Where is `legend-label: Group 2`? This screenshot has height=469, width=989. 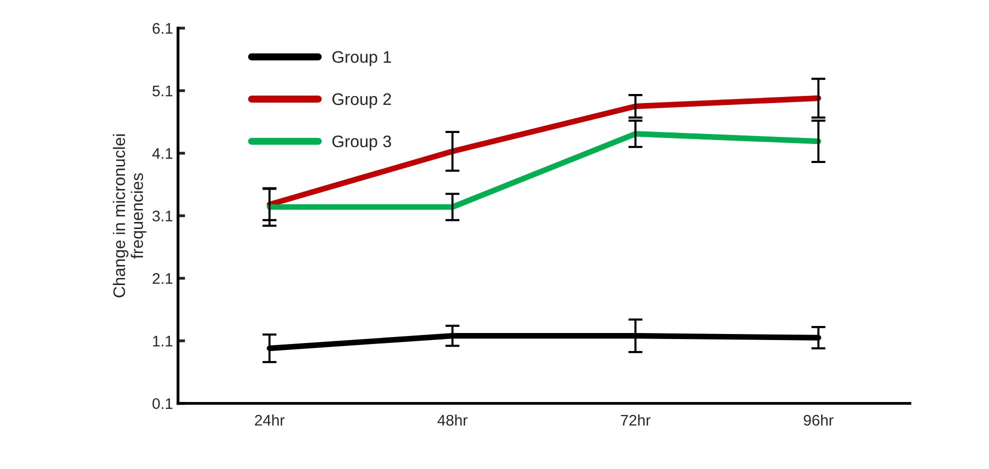
legend-label: Group 2 is located at coordinates (361, 100).